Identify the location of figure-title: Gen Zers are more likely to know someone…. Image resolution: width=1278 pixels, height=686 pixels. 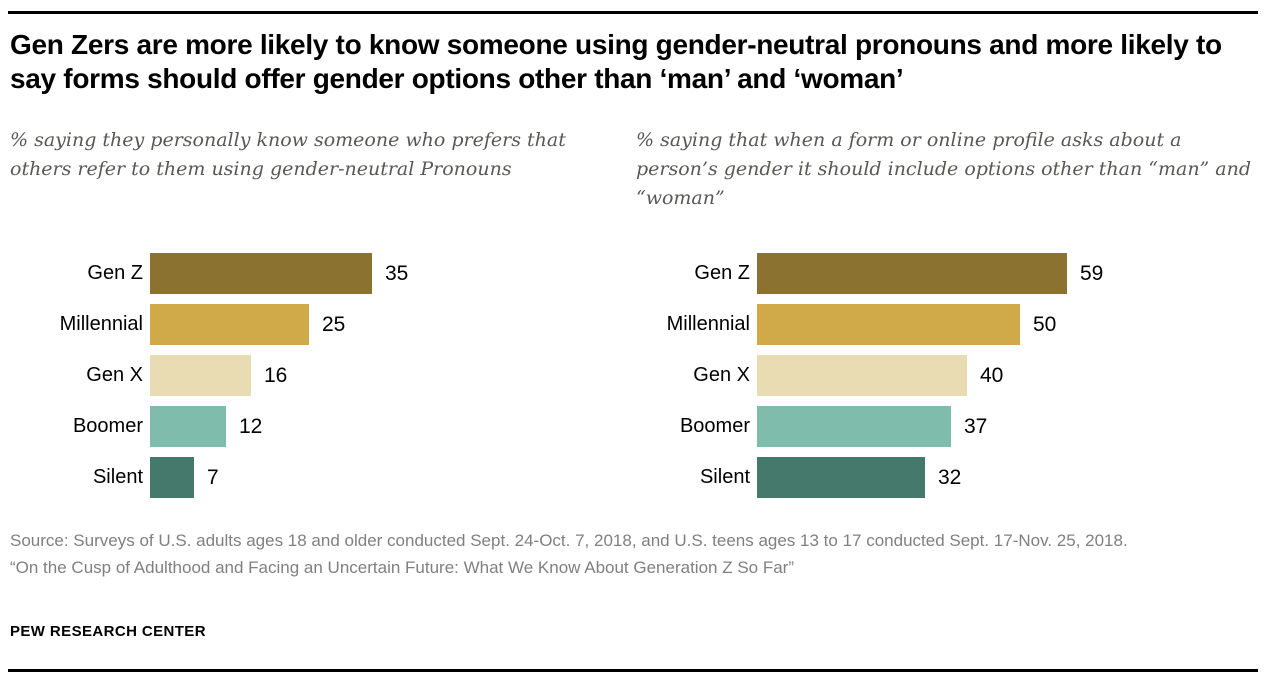
(616, 61).